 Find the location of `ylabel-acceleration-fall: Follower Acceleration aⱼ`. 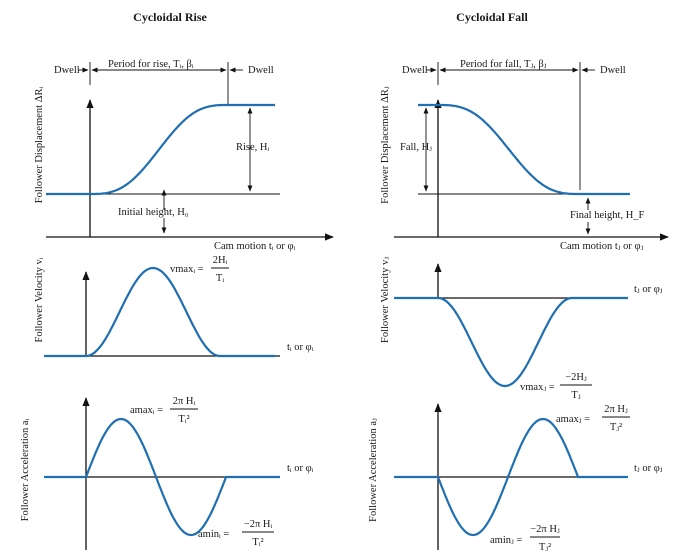

ylabel-acceleration-fall: Follower Acceleration aⱼ is located at coordinates (373, 470).